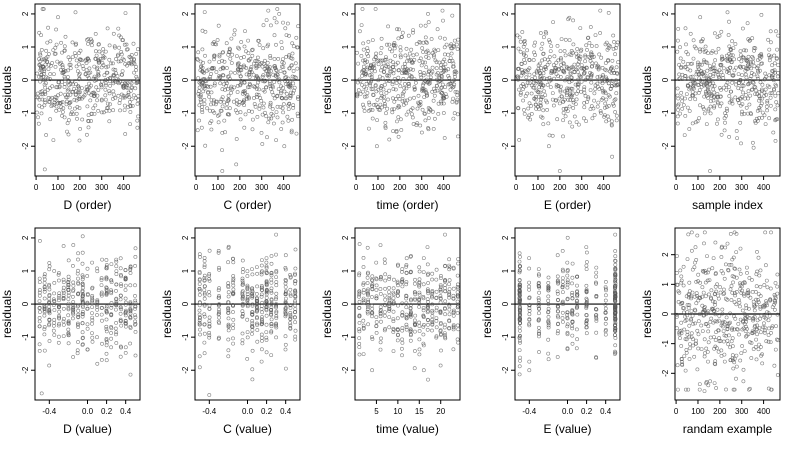 Image resolution: width=800 pixels, height=450 pixels. Describe the element at coordinates (167, 90) in the screenshot. I see `y-axis-title: residuals` at that location.